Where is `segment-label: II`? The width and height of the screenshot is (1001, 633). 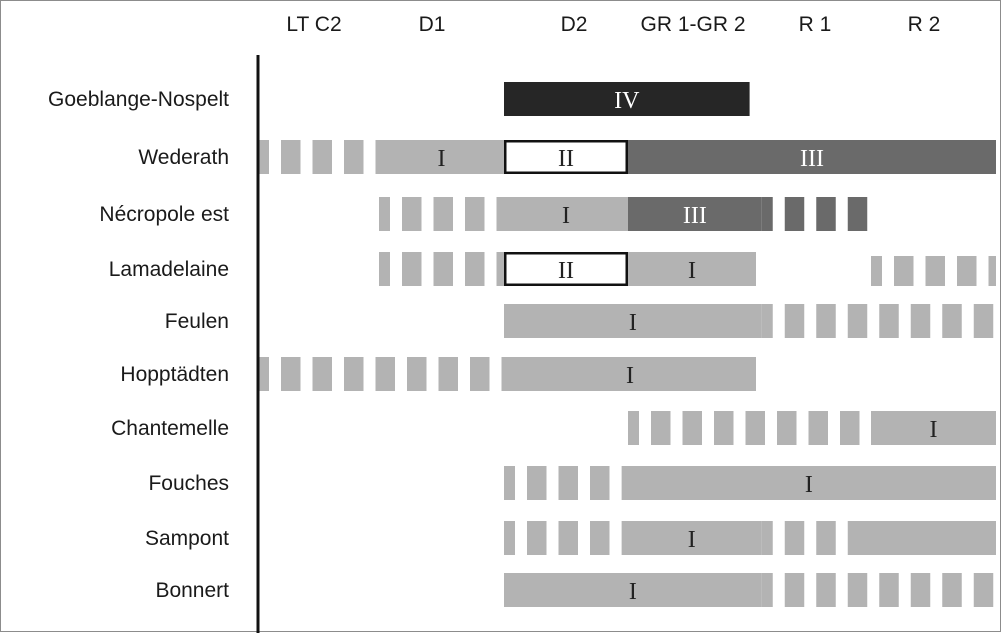
segment-label: II is located at coordinates (566, 271).